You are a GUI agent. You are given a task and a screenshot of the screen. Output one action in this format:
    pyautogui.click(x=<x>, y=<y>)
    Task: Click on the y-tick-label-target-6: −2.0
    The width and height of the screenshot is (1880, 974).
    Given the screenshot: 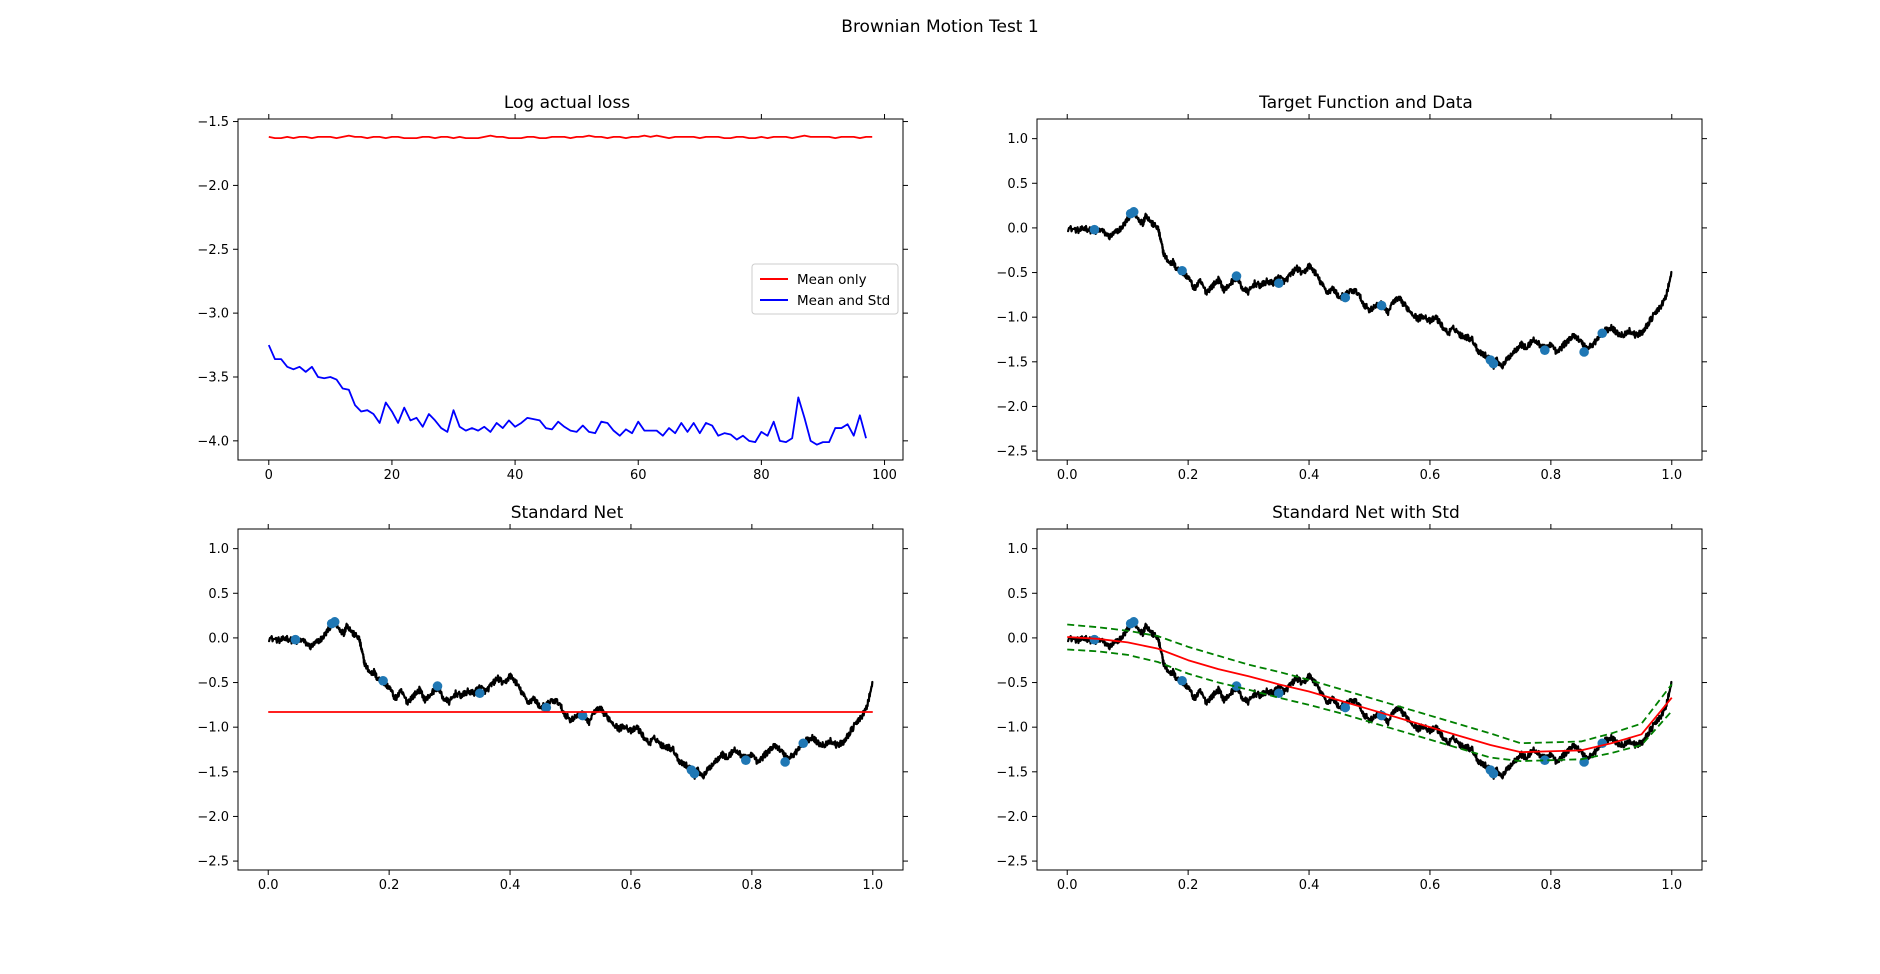 What is the action you would take?
    pyautogui.click(x=1012, y=407)
    